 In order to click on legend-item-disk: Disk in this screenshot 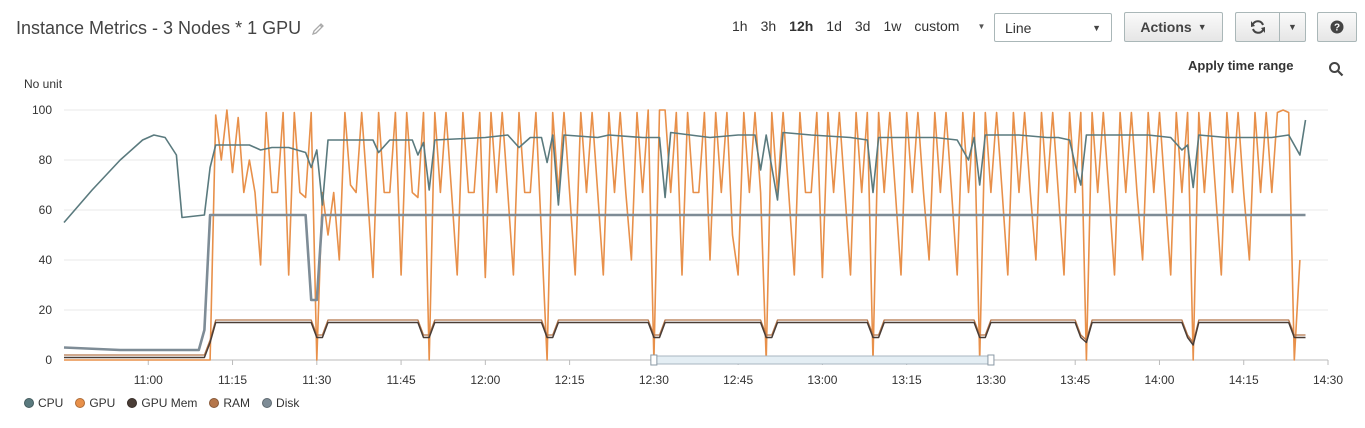, I will do `click(280, 403)`.